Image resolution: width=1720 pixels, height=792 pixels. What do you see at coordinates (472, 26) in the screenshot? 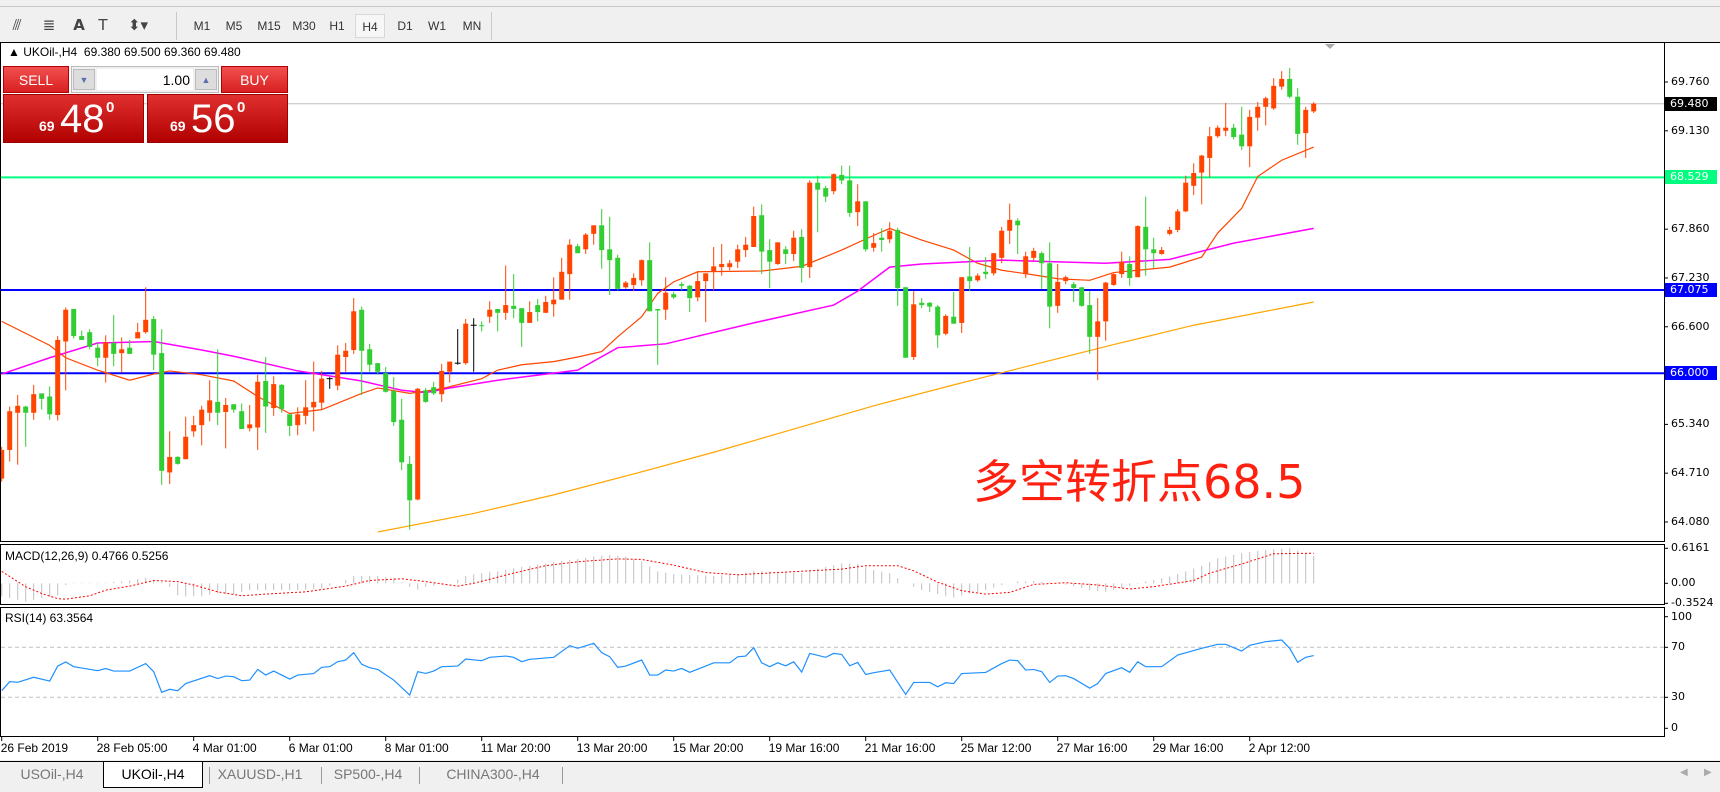
I see `timeframe-mn: MN` at bounding box center [472, 26].